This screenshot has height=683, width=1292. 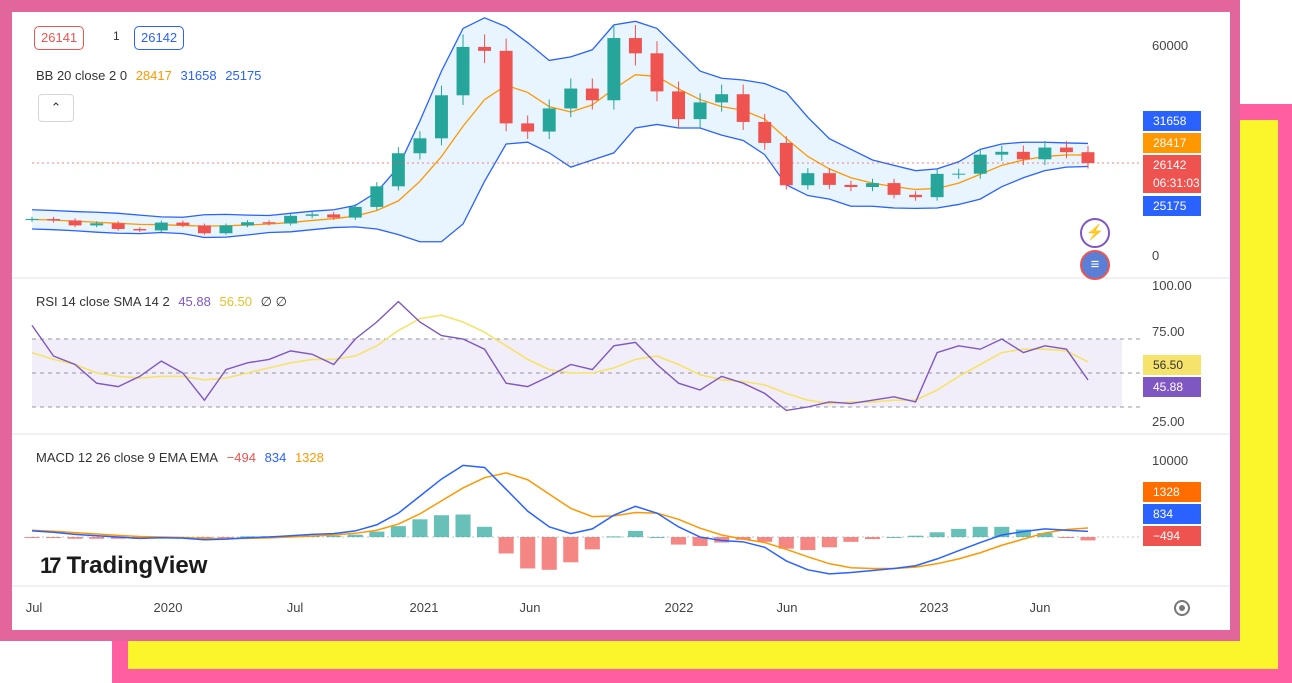 What do you see at coordinates (56, 108) in the screenshot?
I see `collapse-legend-button: ⌃` at bounding box center [56, 108].